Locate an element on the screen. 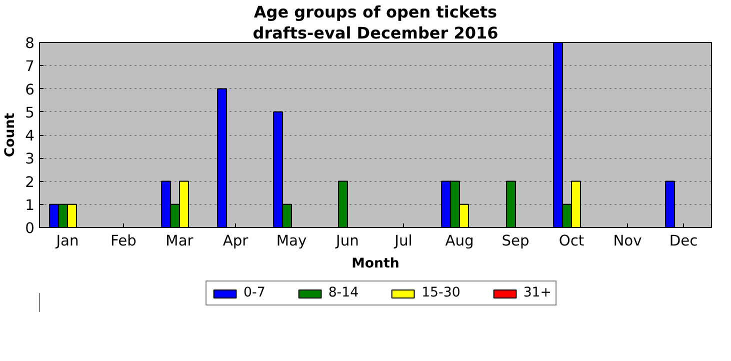  y-axis-title: Count is located at coordinates (10, 135).